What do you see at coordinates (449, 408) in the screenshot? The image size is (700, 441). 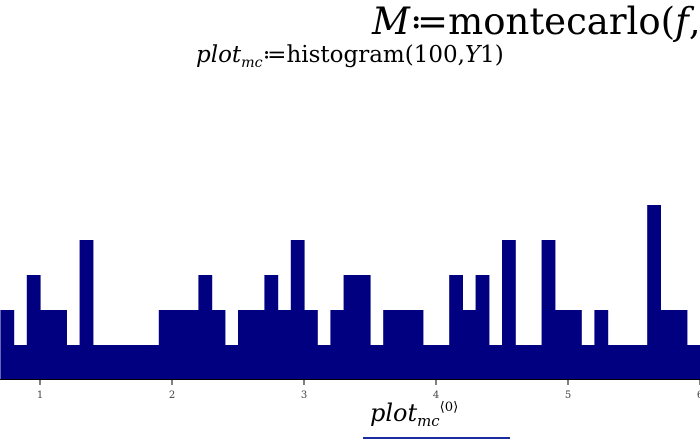 I see `ylabel-superscript-column: ⟨0⟩` at bounding box center [449, 408].